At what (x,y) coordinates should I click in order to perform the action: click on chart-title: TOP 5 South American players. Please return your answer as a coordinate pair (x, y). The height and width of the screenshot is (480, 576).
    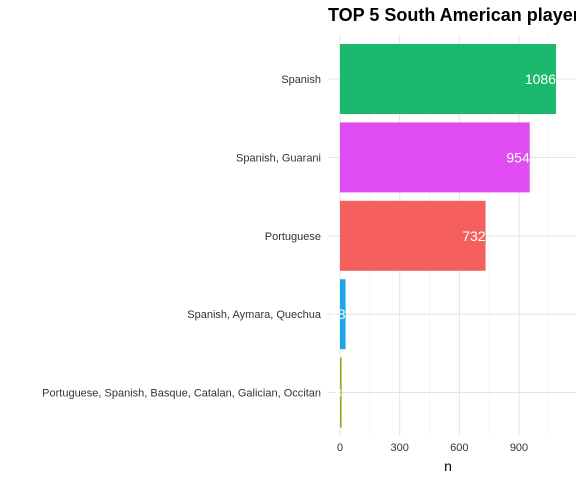
    Looking at the image, I should click on (452, 15).